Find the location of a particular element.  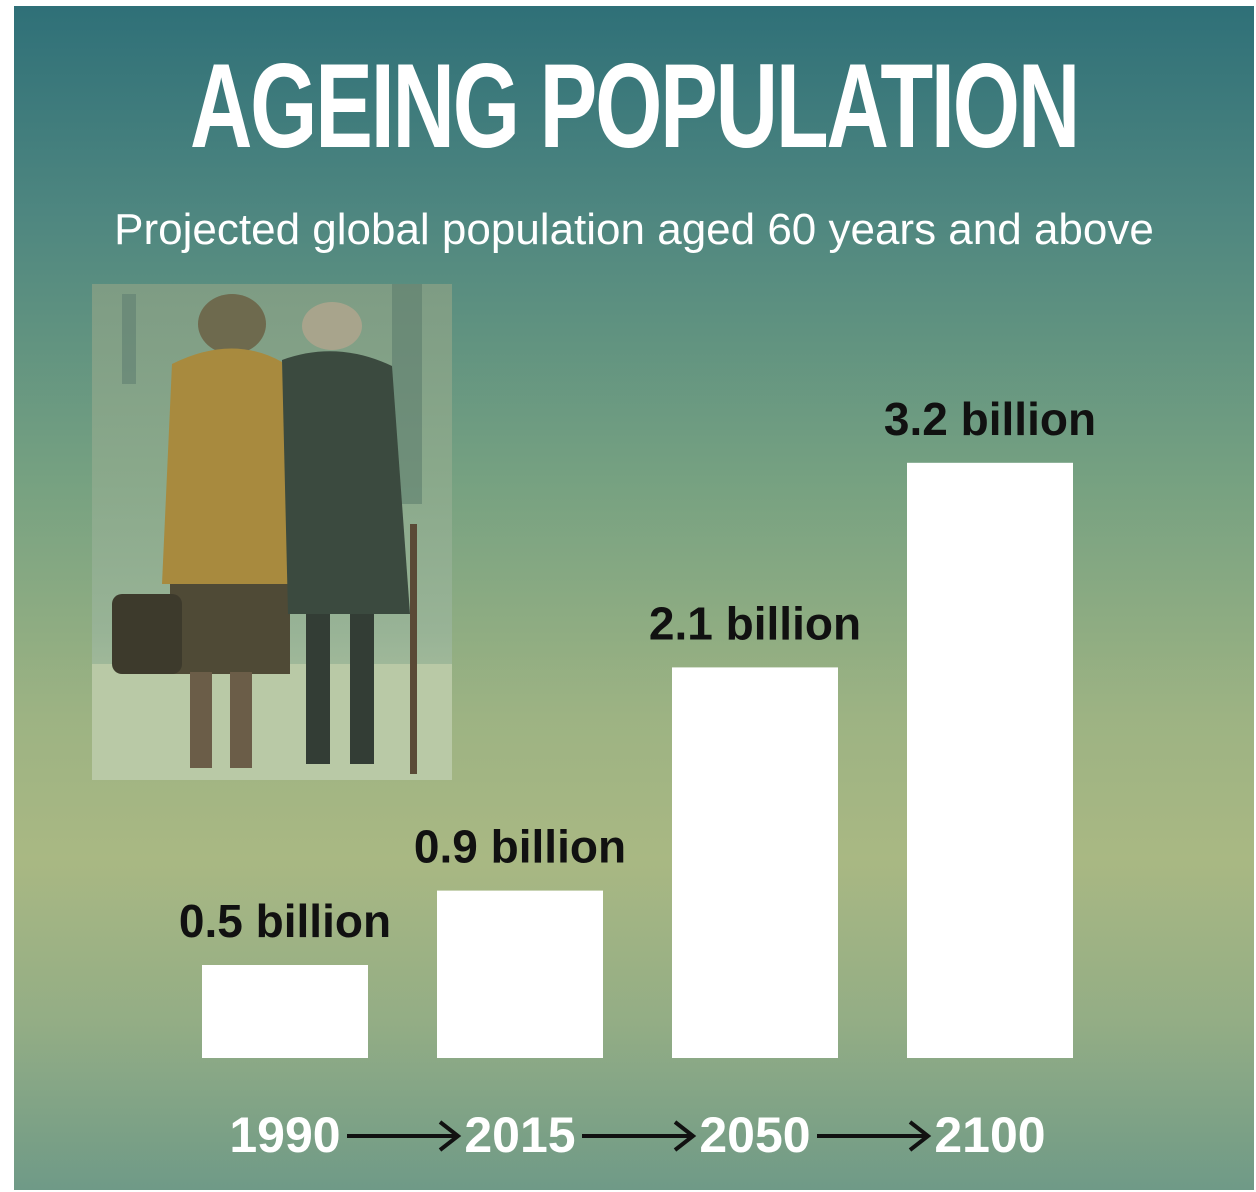

year-label-2050: 2050 is located at coordinates (754, 1135).